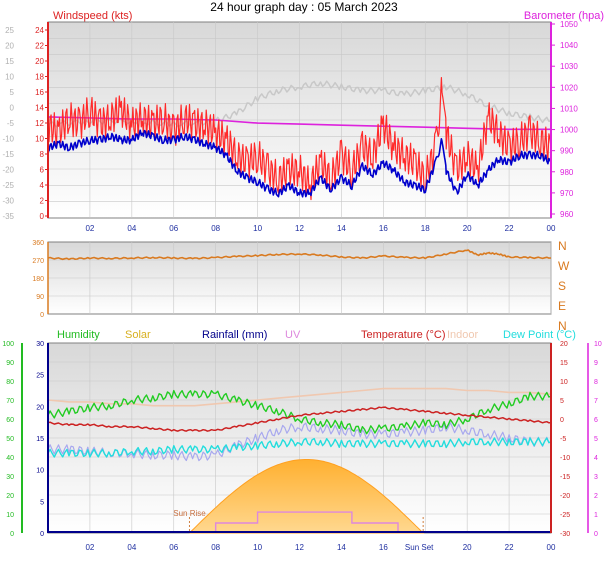 The height and width of the screenshot is (561, 608). Describe the element at coordinates (39, 108) in the screenshot. I see `wind-axis-tick: 14` at that location.